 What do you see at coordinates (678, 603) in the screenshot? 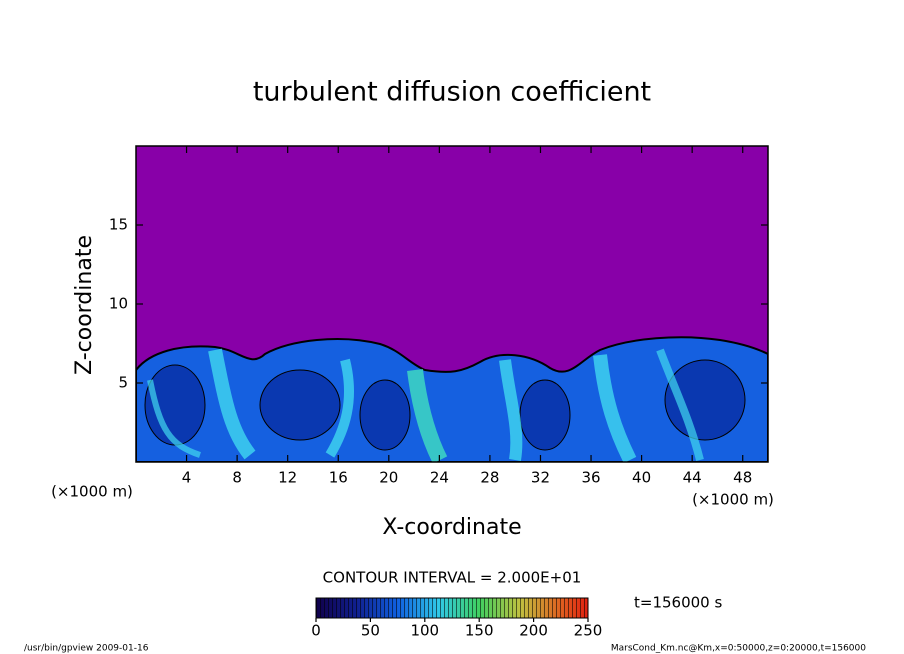
I see `time-label: t=156000 s` at bounding box center [678, 603].